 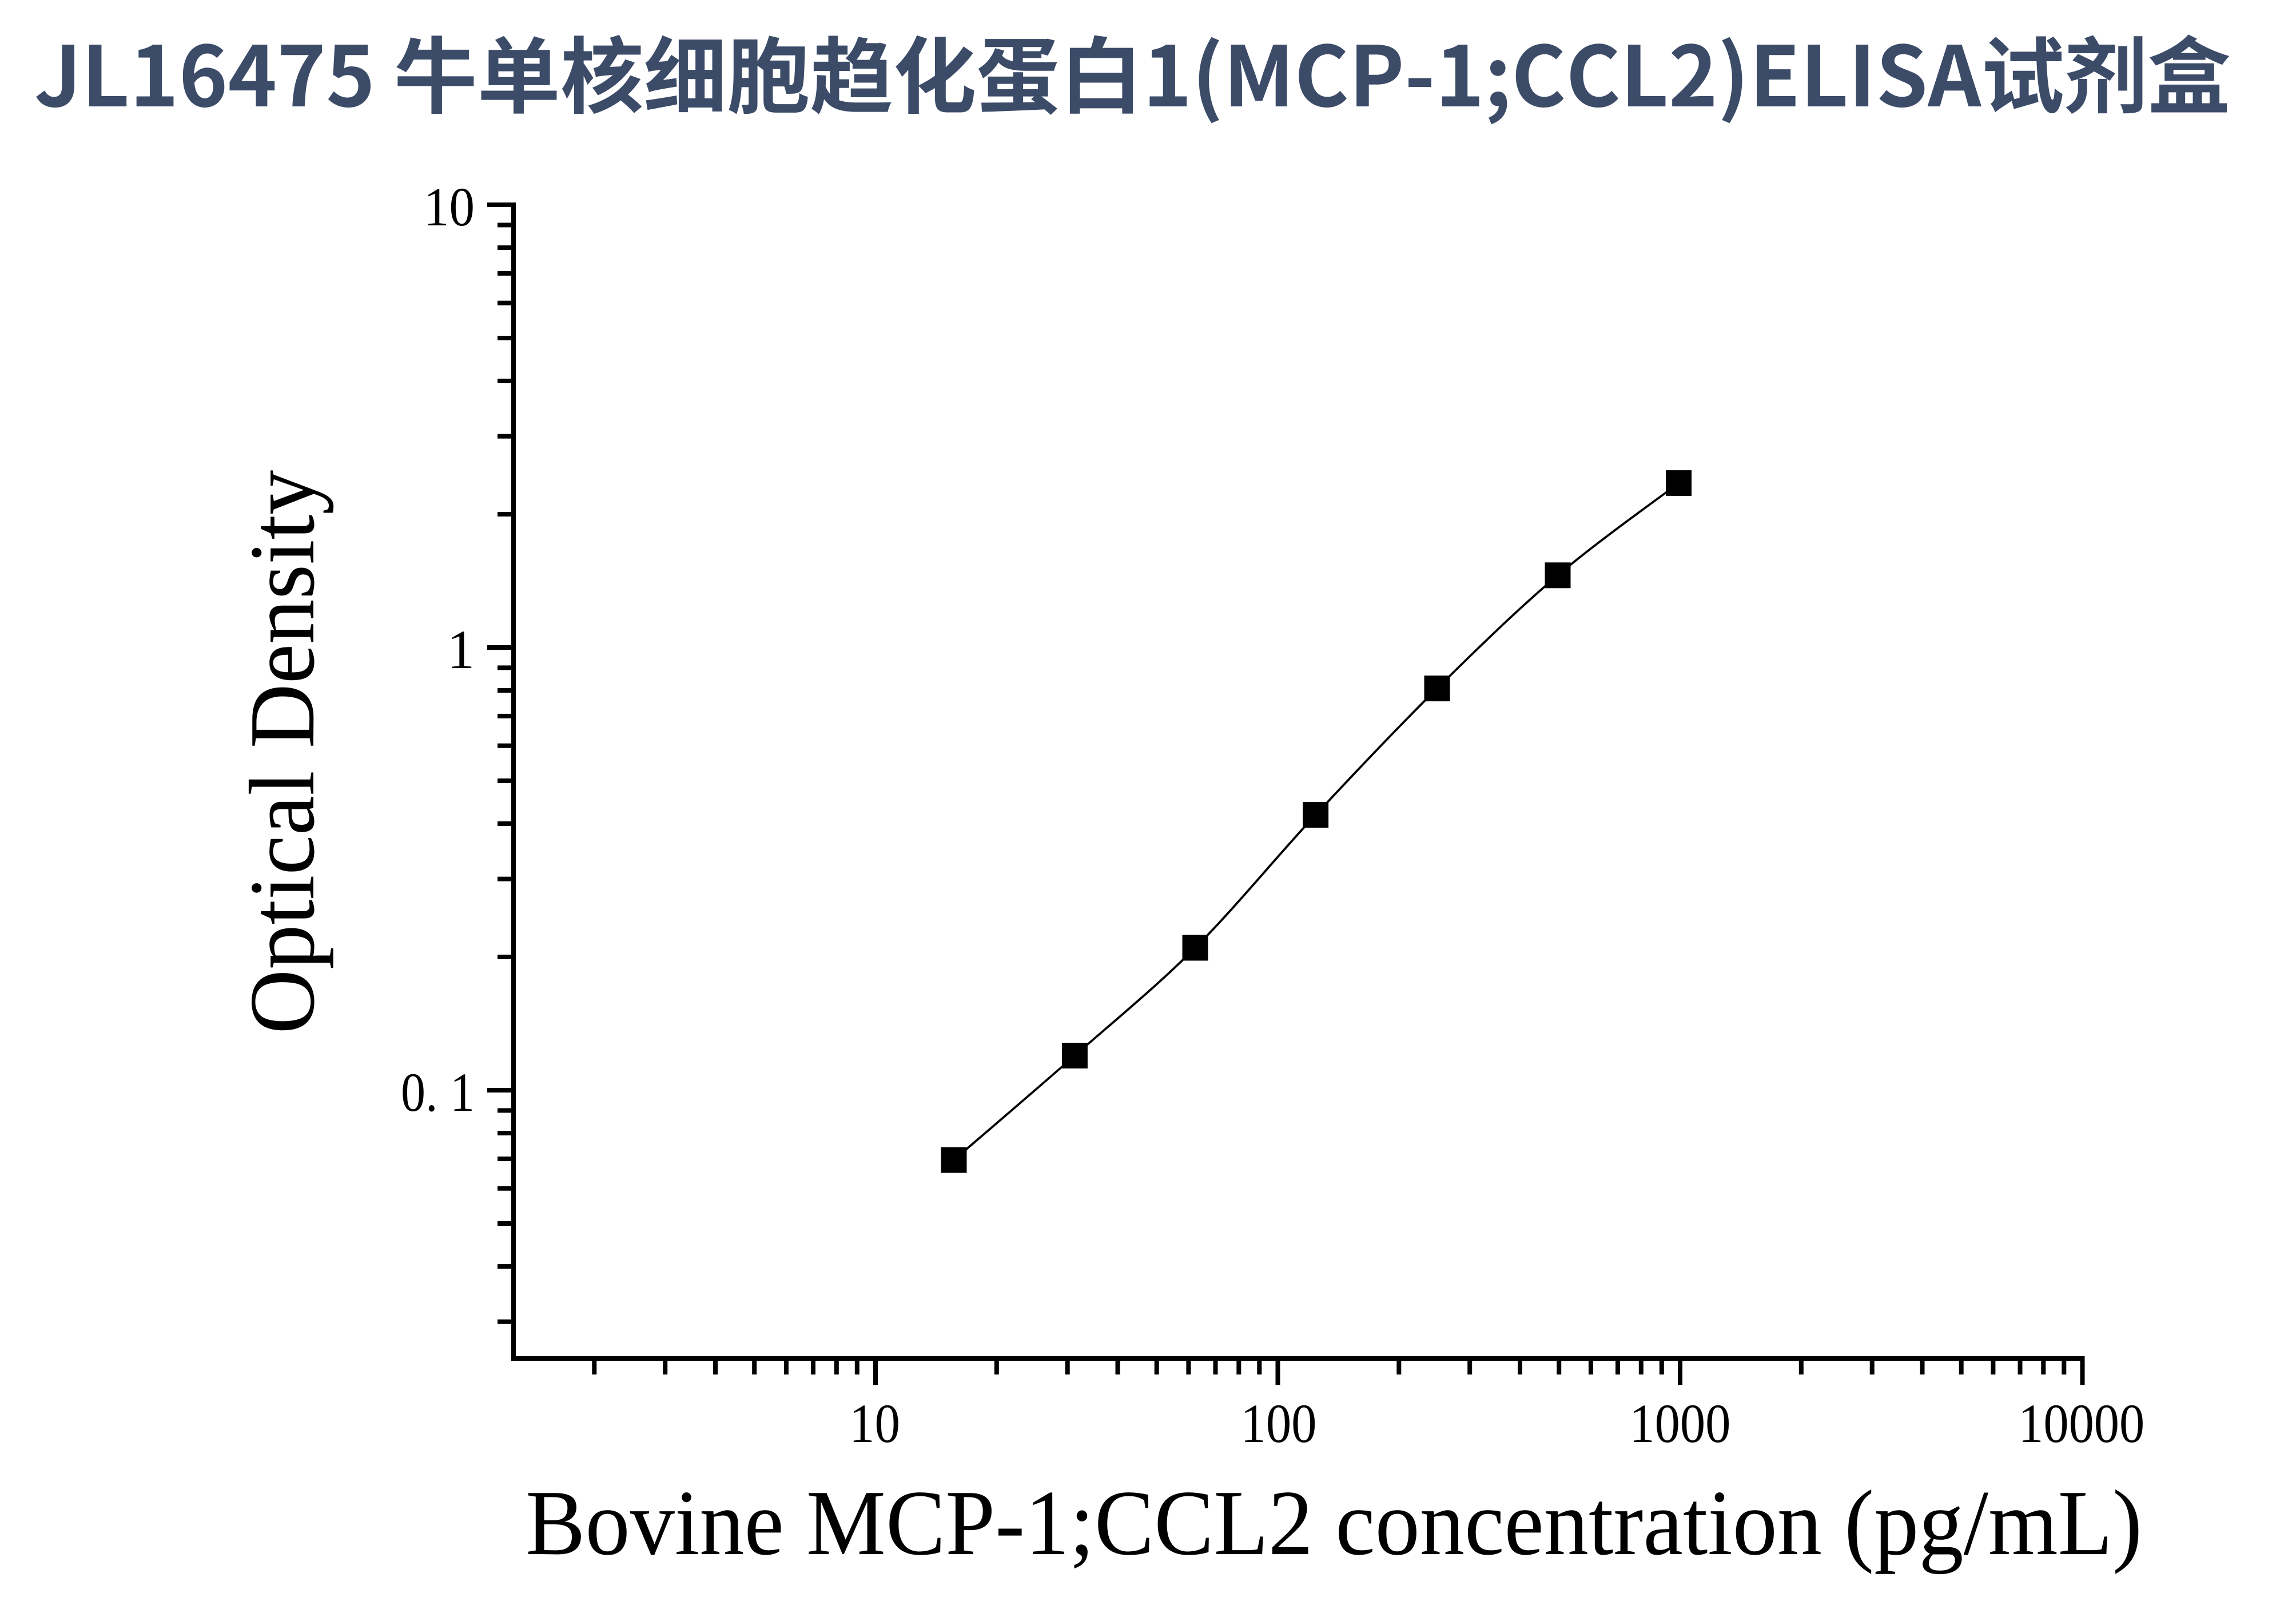 What do you see at coordinates (2081, 1423) in the screenshot?
I see `svg-text: 10000` at bounding box center [2081, 1423].